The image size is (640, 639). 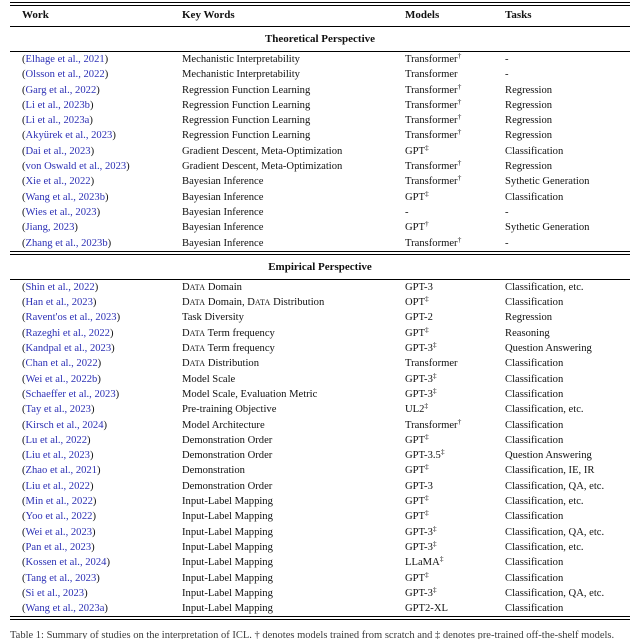 I want to click on work-cell: (Ravent'os et al., 2023), so click(x=102, y=317).